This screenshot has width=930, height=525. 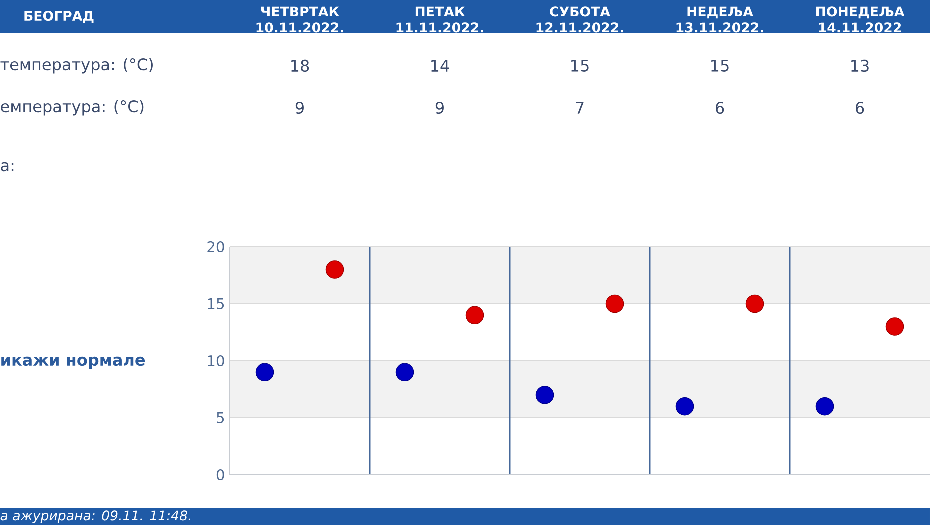 I want to click on y-tick-label: 5, so click(x=220, y=418).